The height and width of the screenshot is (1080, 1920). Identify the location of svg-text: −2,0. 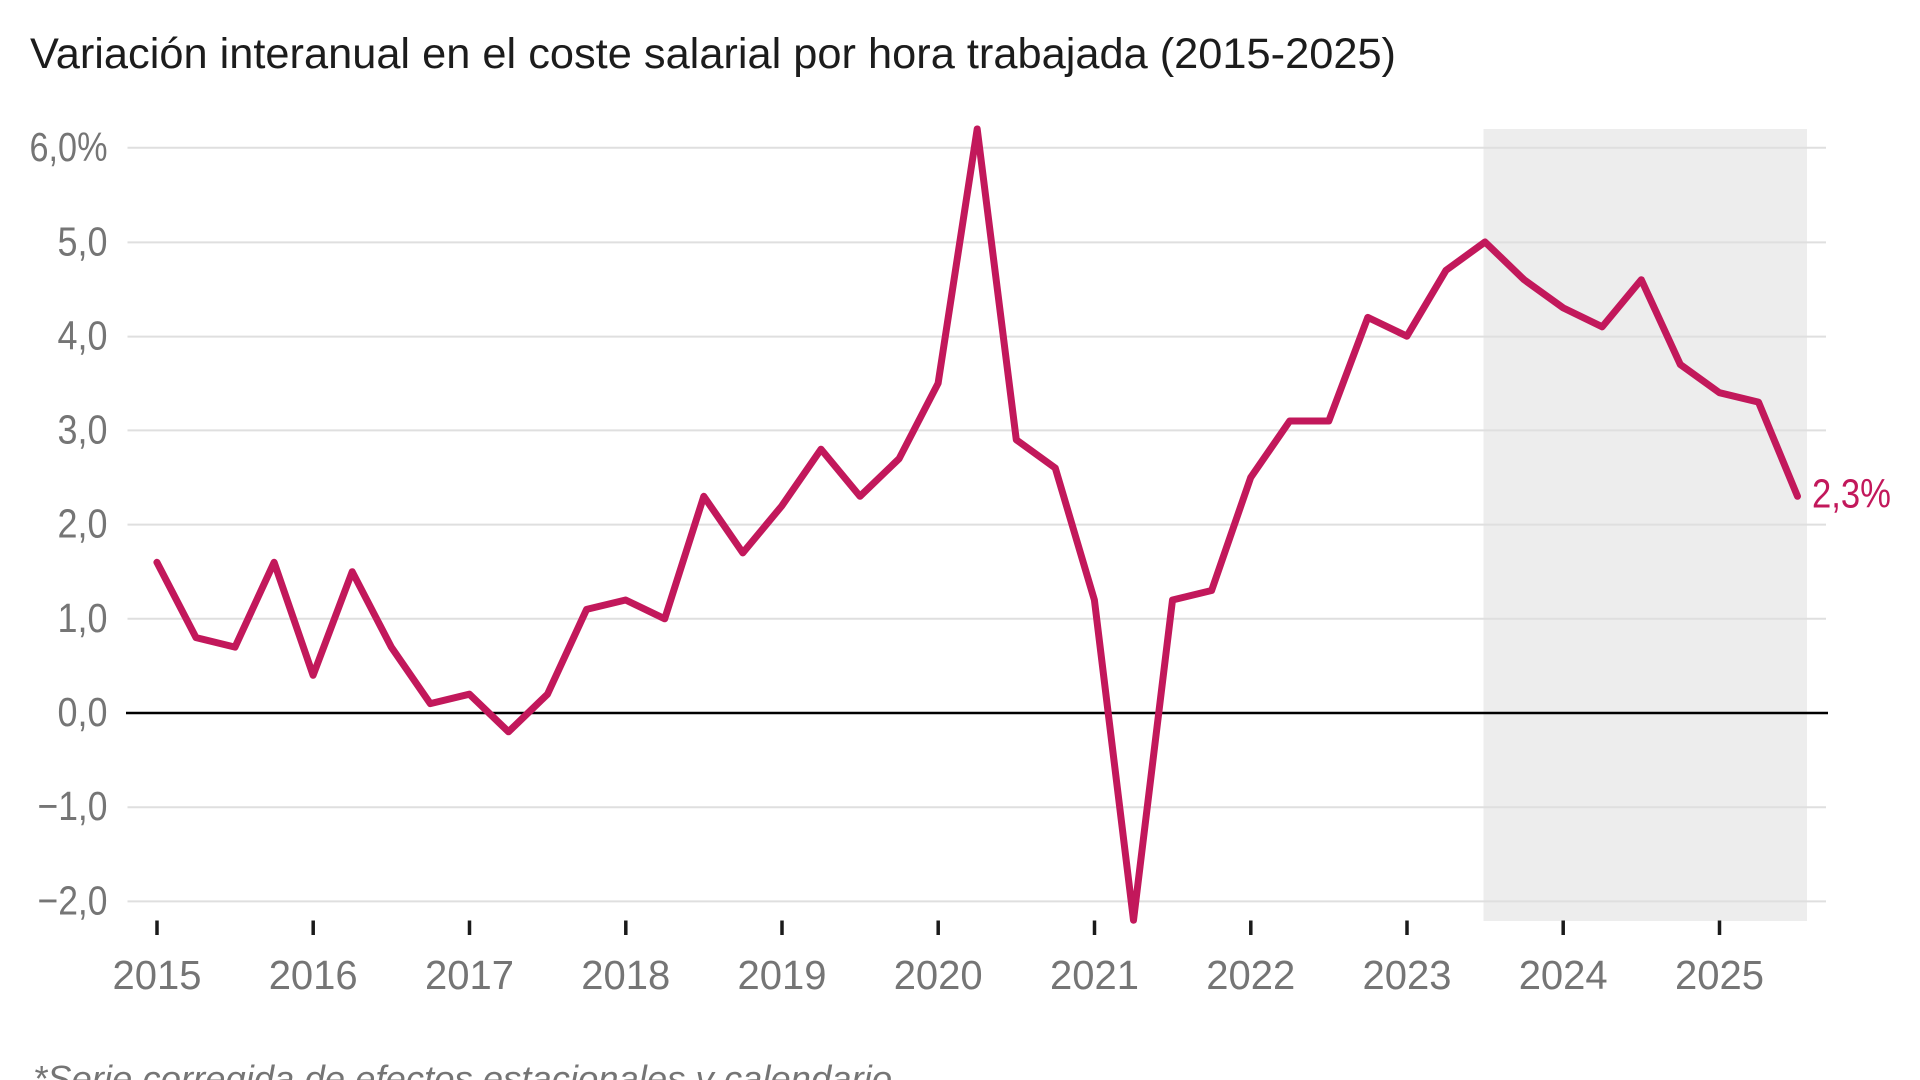
(73, 900).